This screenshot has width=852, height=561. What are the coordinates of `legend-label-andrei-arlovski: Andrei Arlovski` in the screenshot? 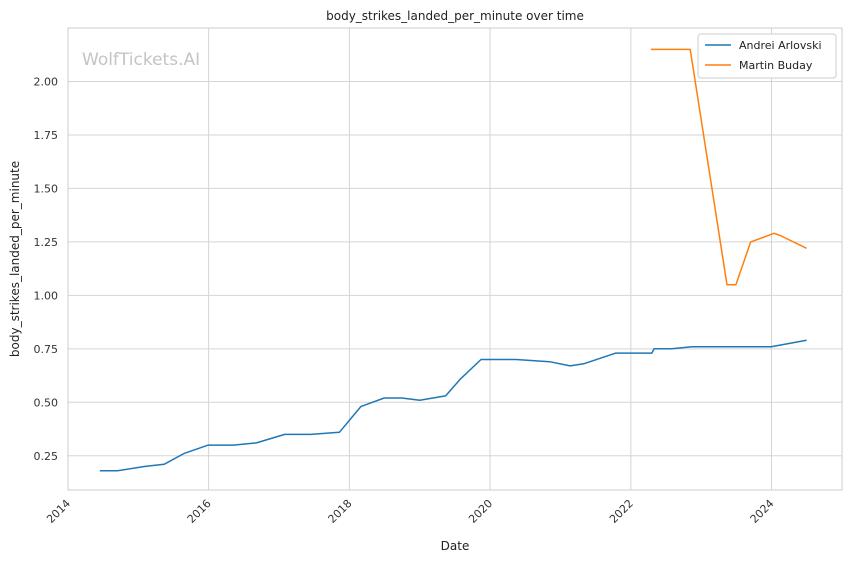 It's located at (780, 45).